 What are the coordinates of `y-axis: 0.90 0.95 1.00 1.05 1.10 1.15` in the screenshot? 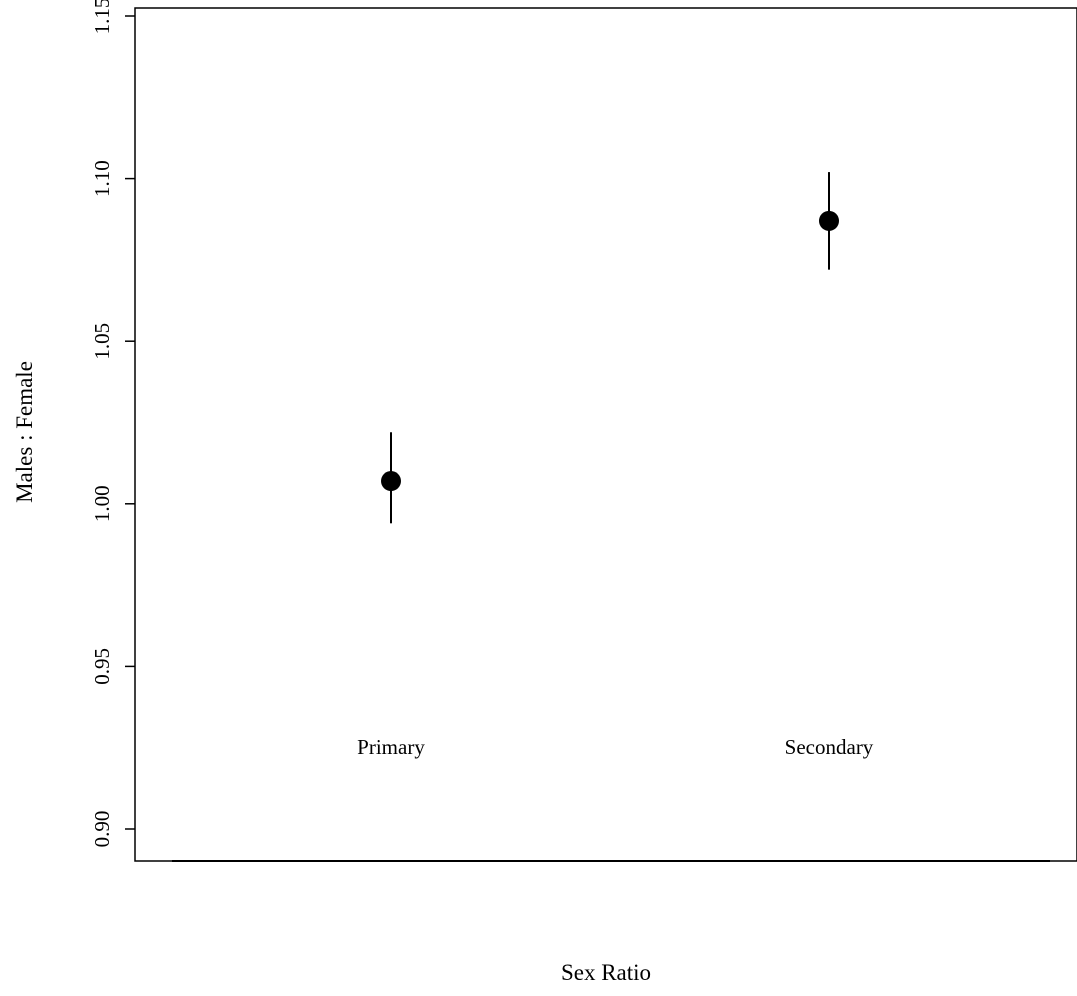 It's located at (112, 423).